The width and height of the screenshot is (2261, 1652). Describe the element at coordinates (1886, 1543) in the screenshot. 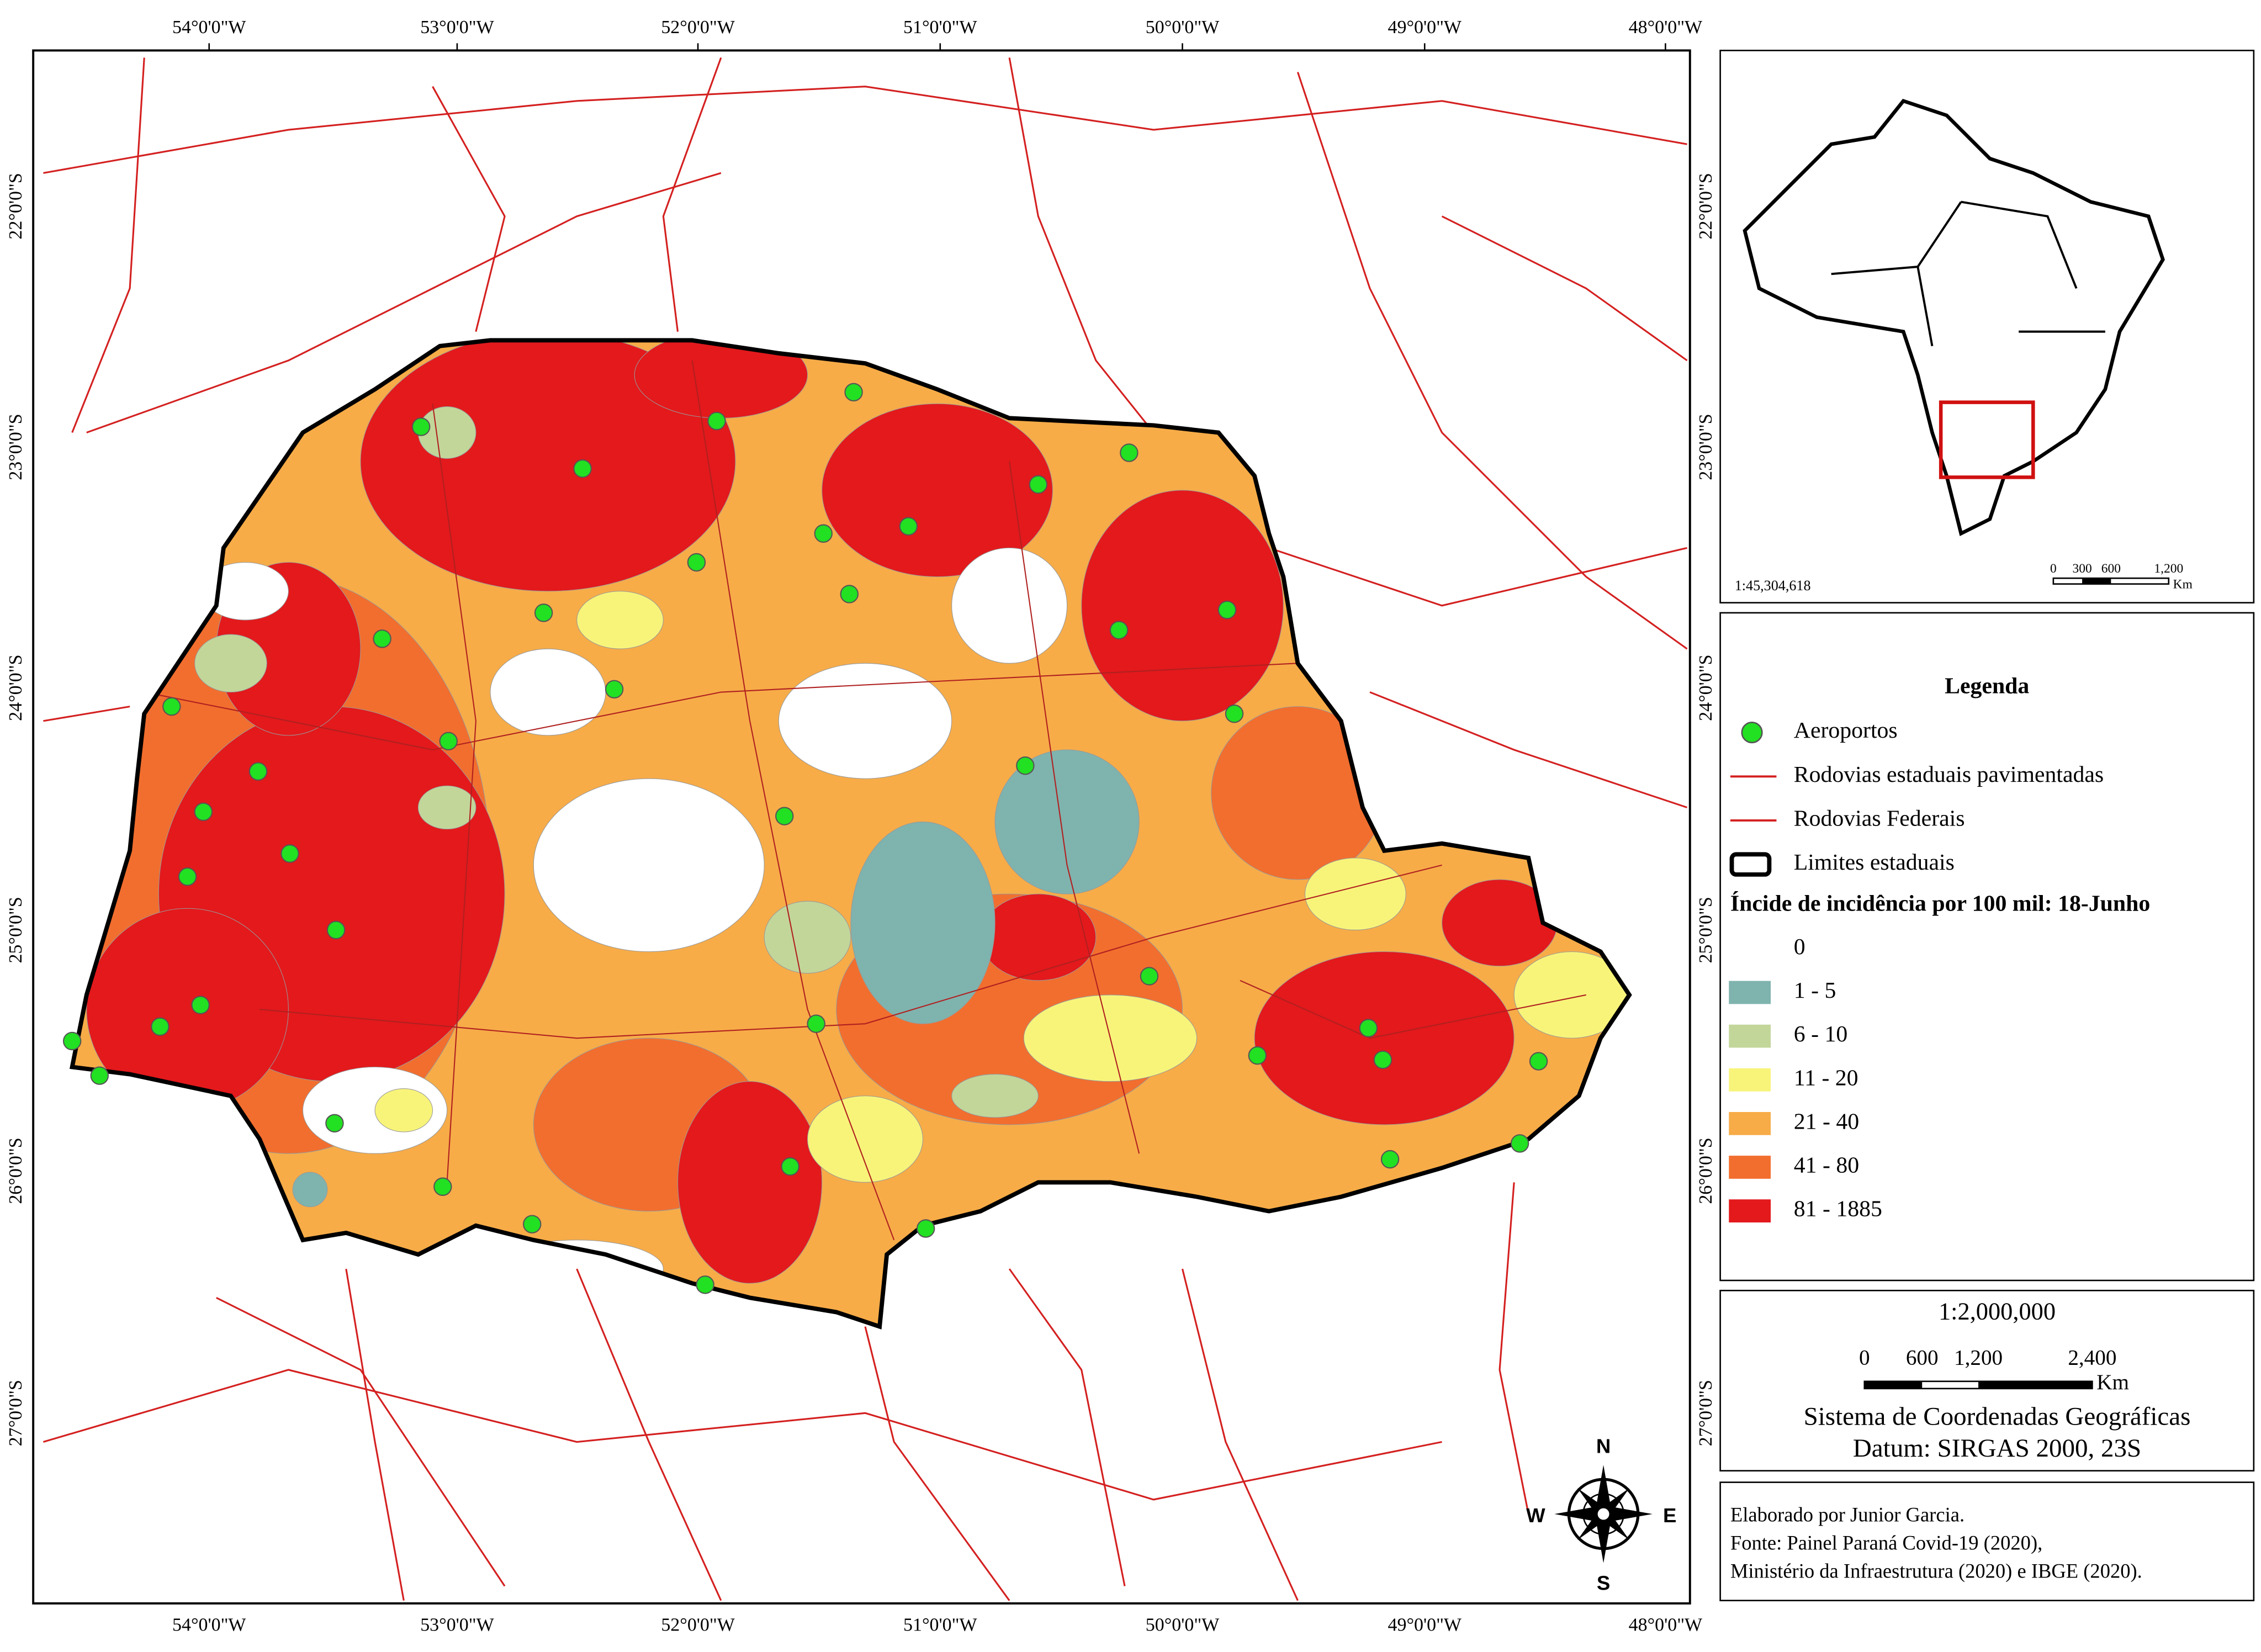

I see `credit-line: Fonte: Painel Paraná Covid-19 (2020),` at that location.